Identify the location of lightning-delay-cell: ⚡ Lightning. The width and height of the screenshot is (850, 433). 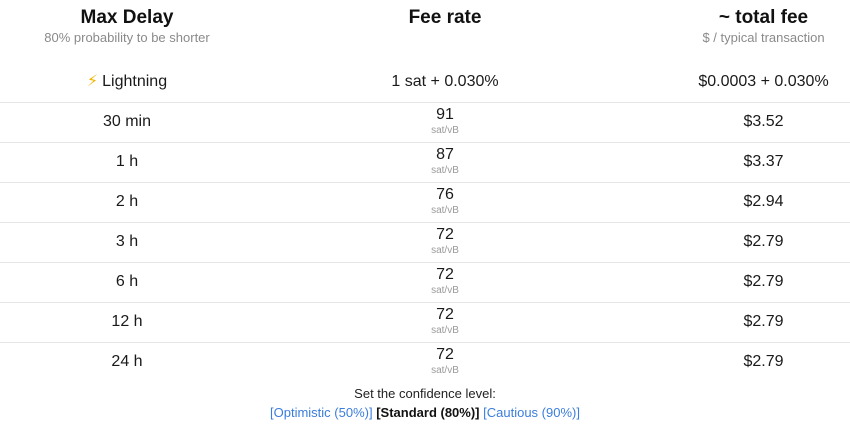
(127, 82).